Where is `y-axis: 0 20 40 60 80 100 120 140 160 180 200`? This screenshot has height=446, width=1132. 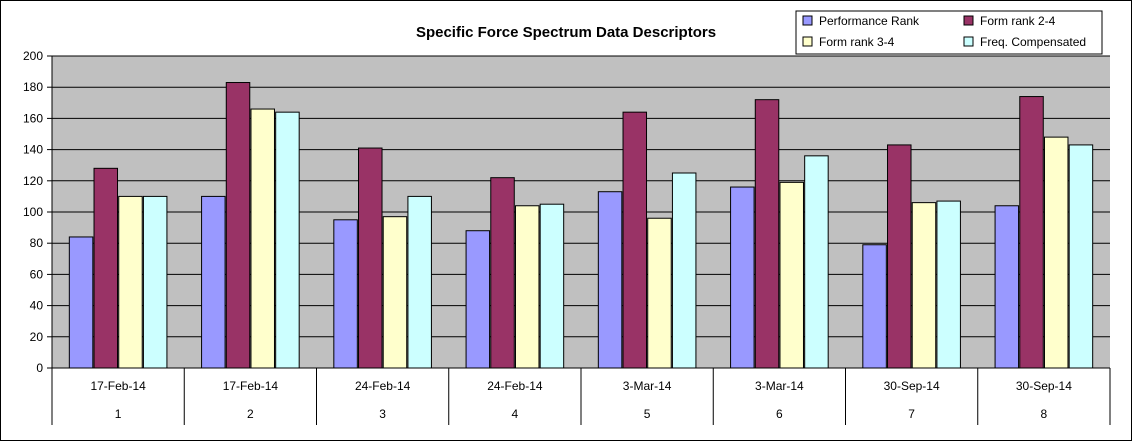
y-axis: 0 20 40 60 80 100 120 140 160 180 200 is located at coordinates (38, 212).